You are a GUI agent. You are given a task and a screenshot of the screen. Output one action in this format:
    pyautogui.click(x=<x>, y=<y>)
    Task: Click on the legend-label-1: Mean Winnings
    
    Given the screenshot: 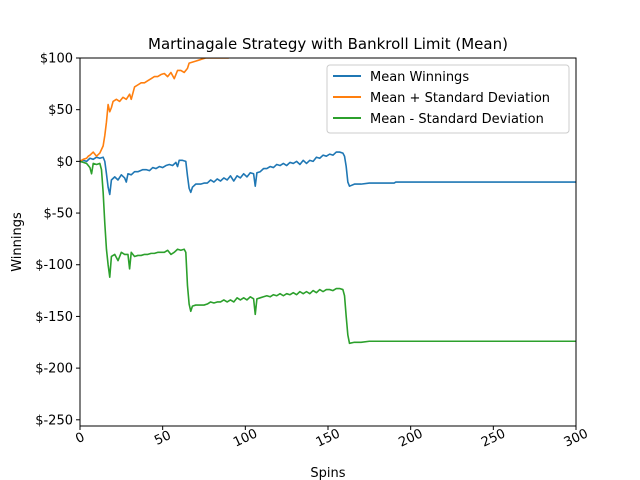 What is the action you would take?
    pyautogui.click(x=419, y=77)
    